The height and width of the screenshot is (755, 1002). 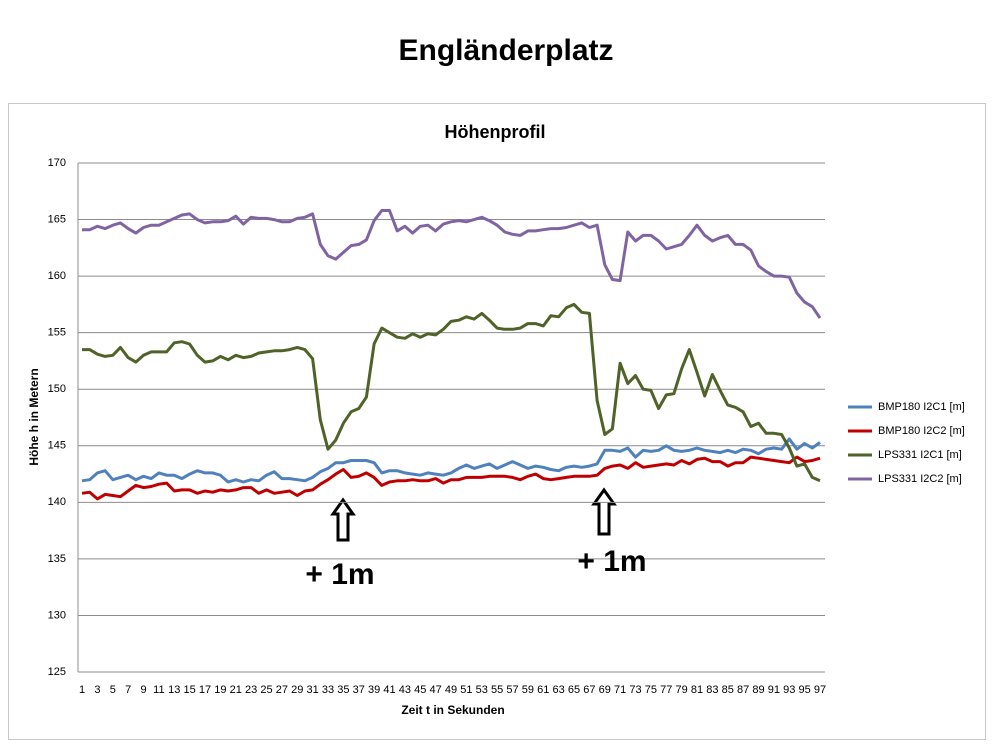 I want to click on x-tick-label: 59, so click(x=528, y=690).